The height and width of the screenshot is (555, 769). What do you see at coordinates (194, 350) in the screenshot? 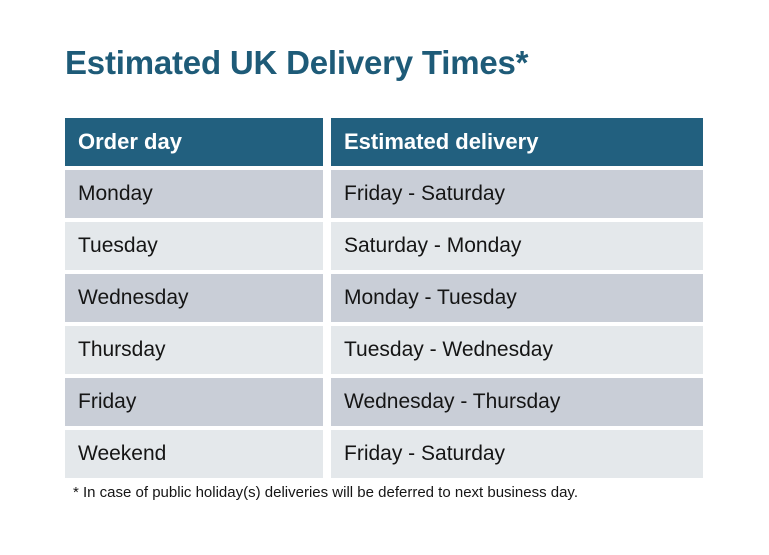
I see `cell-order-day: Thursday` at bounding box center [194, 350].